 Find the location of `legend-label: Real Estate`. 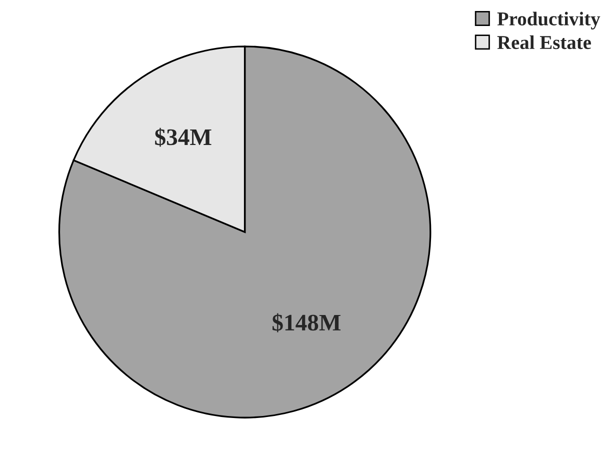

legend-label: Real Estate is located at coordinates (544, 42).